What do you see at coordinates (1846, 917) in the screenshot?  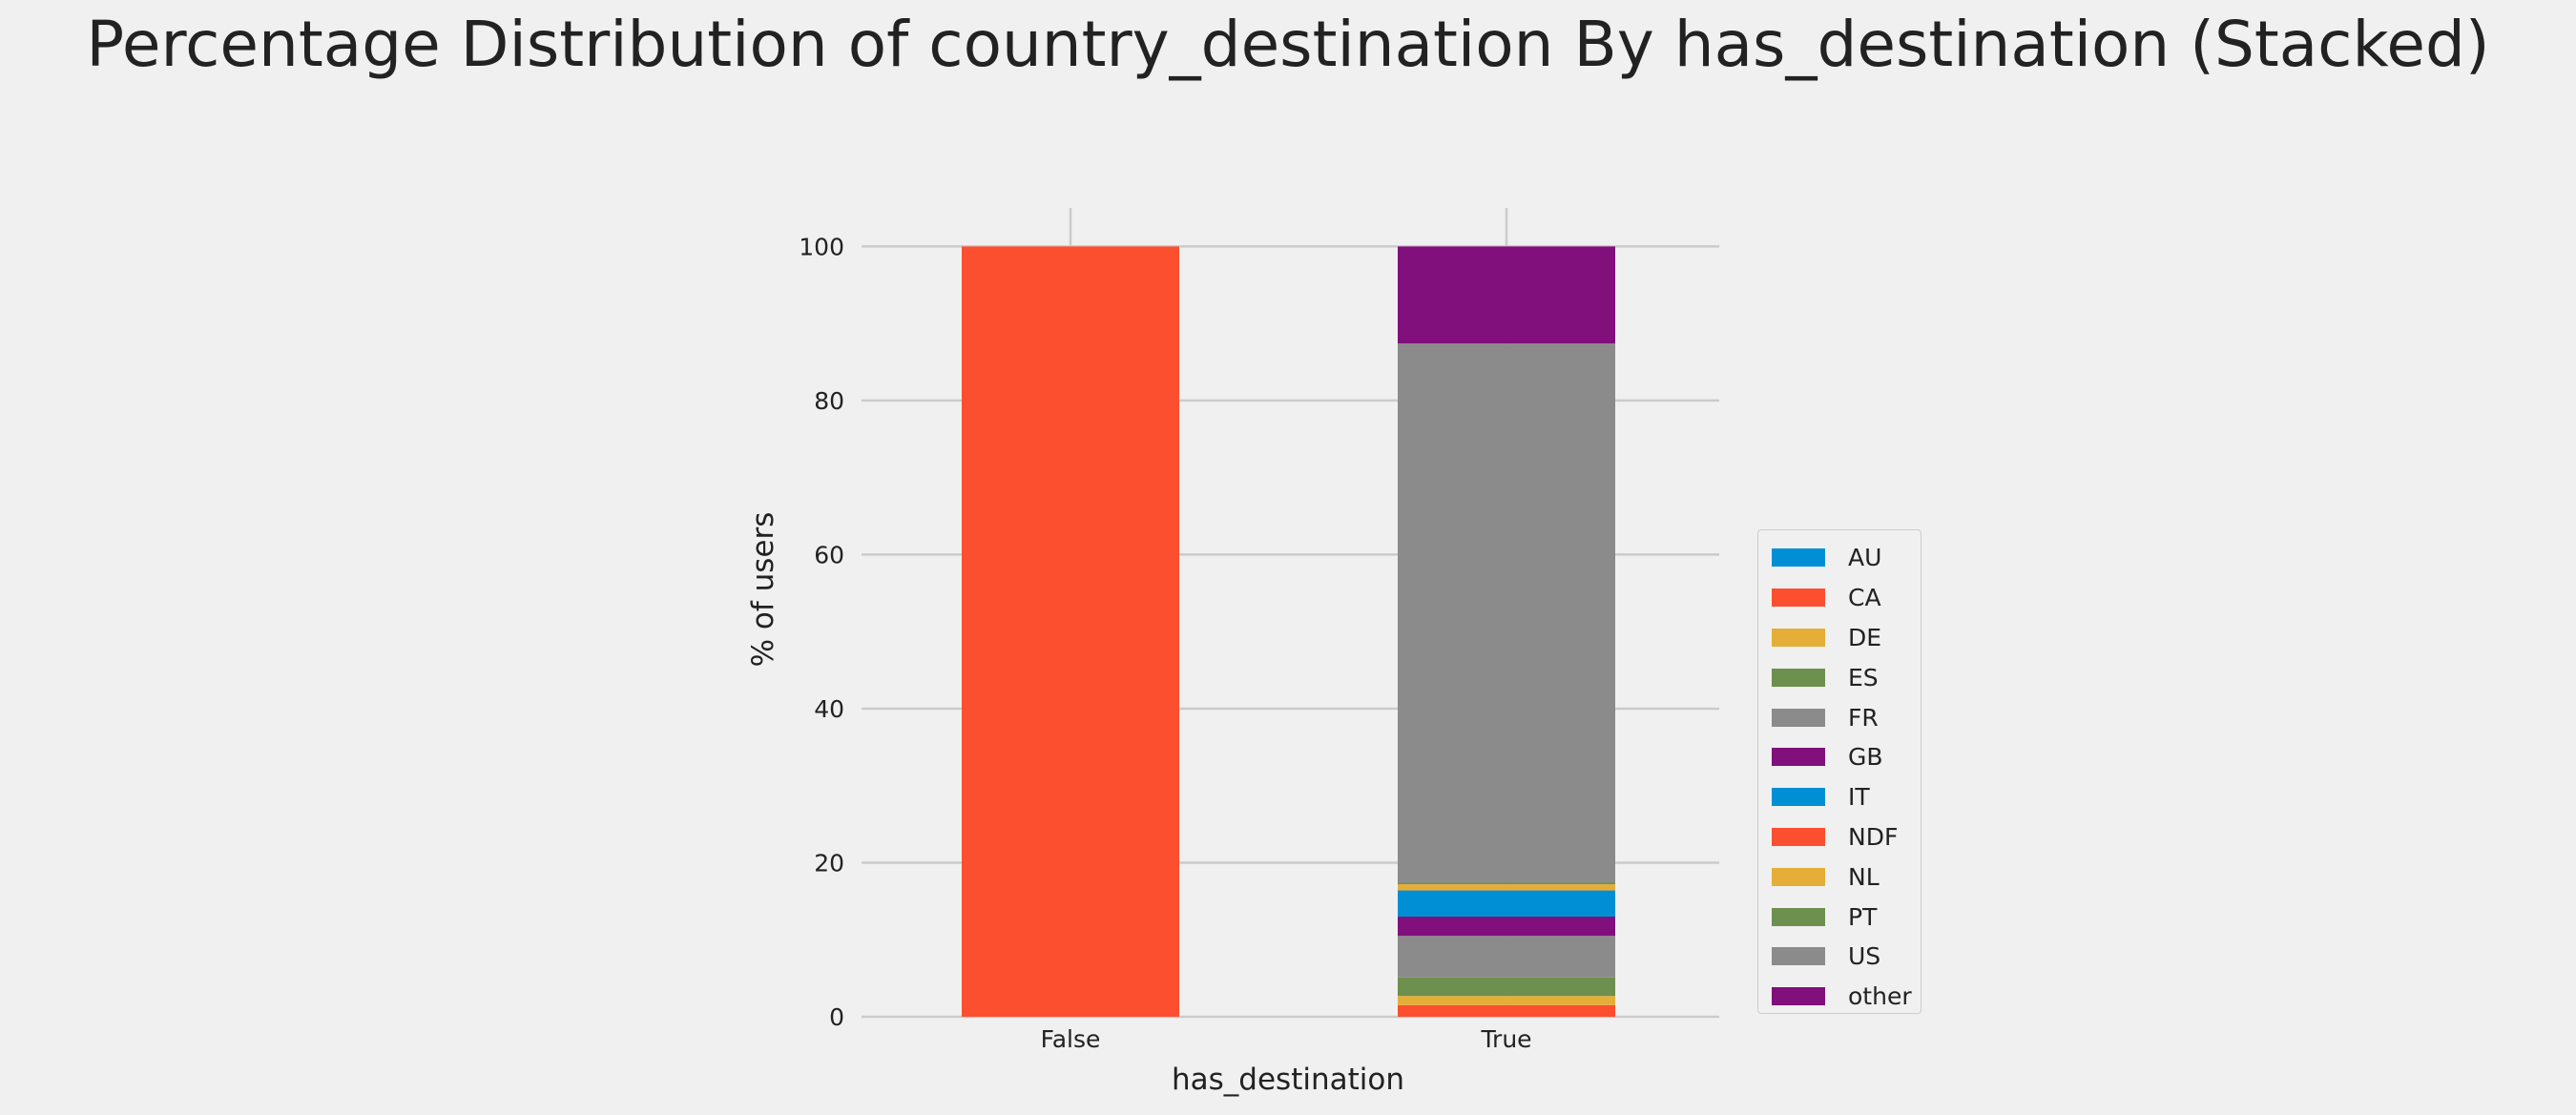 I see `legend-item: PT` at bounding box center [1846, 917].